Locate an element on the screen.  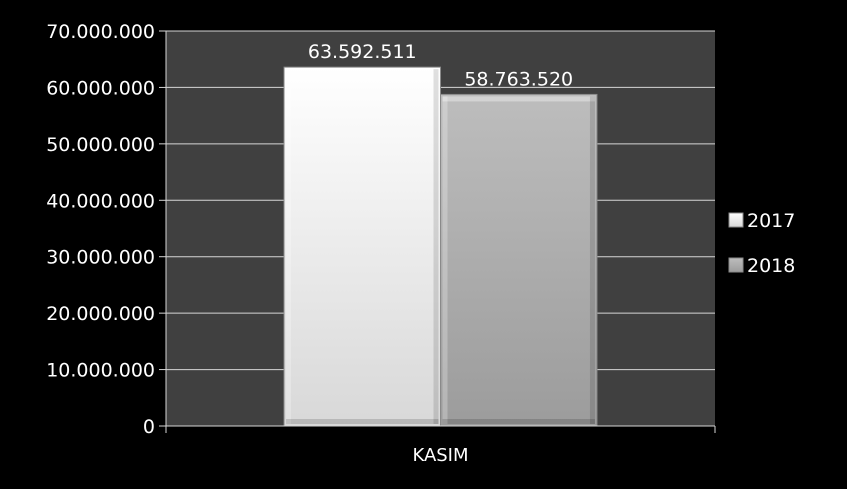
legend-item-2018: 2018 is located at coordinates (761, 266).